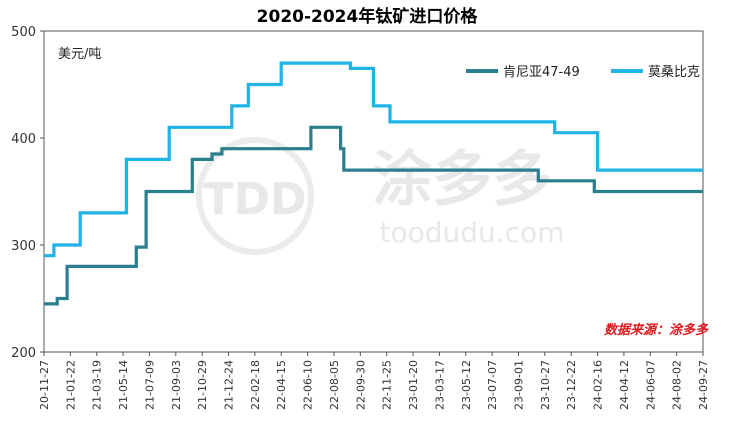  I want to click on x-tick-label: 22-09-30, so click(360, 385).